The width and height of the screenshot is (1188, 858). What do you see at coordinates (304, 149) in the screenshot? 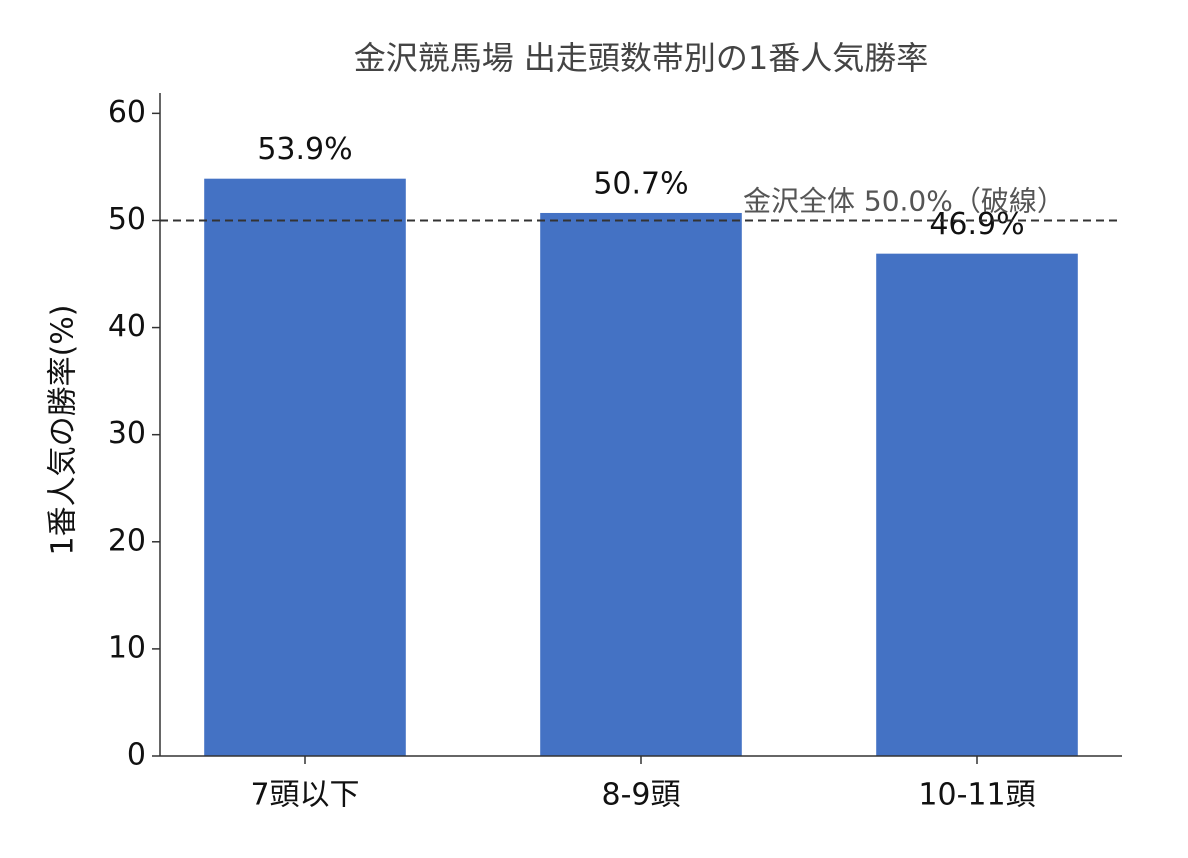
I see `value-label: 53.9%` at bounding box center [304, 149].